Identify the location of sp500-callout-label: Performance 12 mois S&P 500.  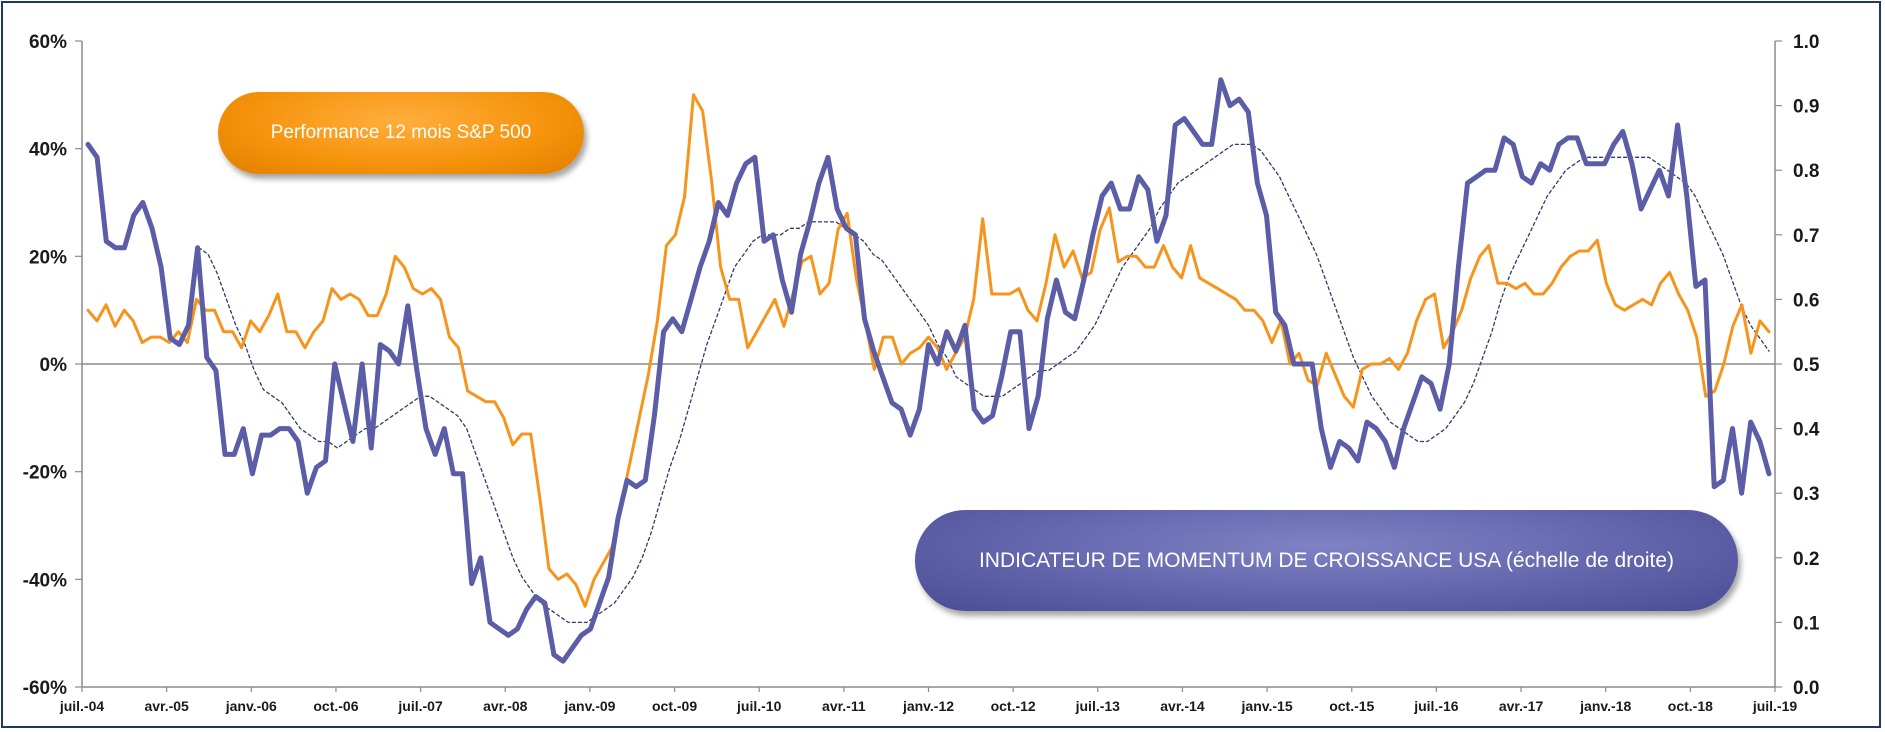
(401, 132).